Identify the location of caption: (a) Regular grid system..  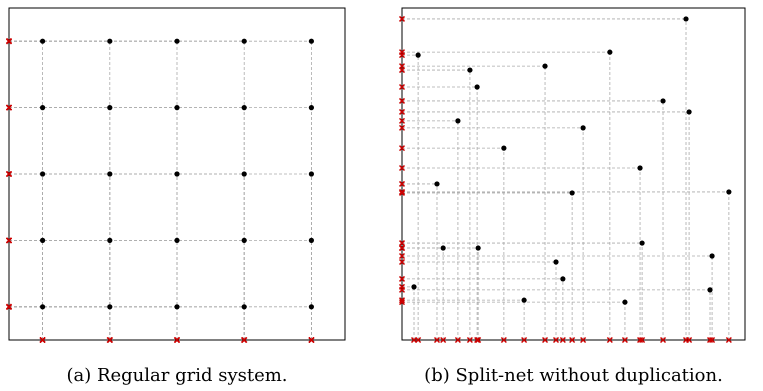
(176, 375).